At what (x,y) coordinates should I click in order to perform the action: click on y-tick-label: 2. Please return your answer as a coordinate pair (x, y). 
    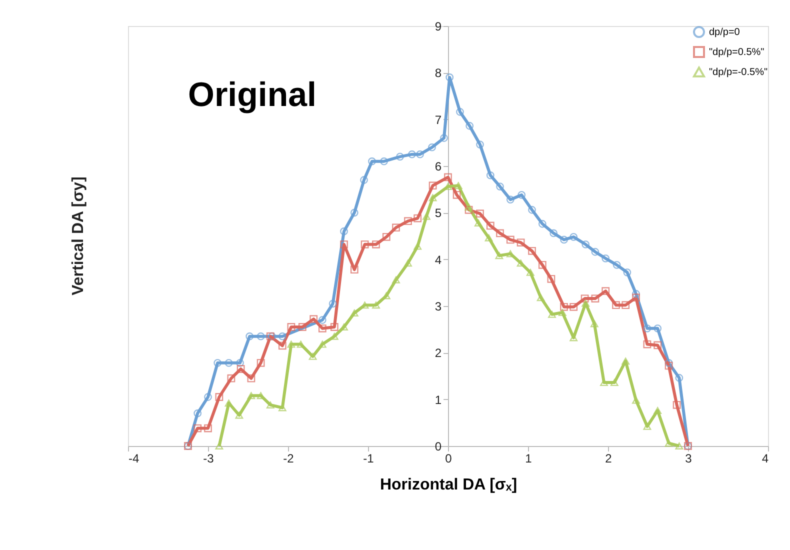
    Looking at the image, I should click on (438, 353).